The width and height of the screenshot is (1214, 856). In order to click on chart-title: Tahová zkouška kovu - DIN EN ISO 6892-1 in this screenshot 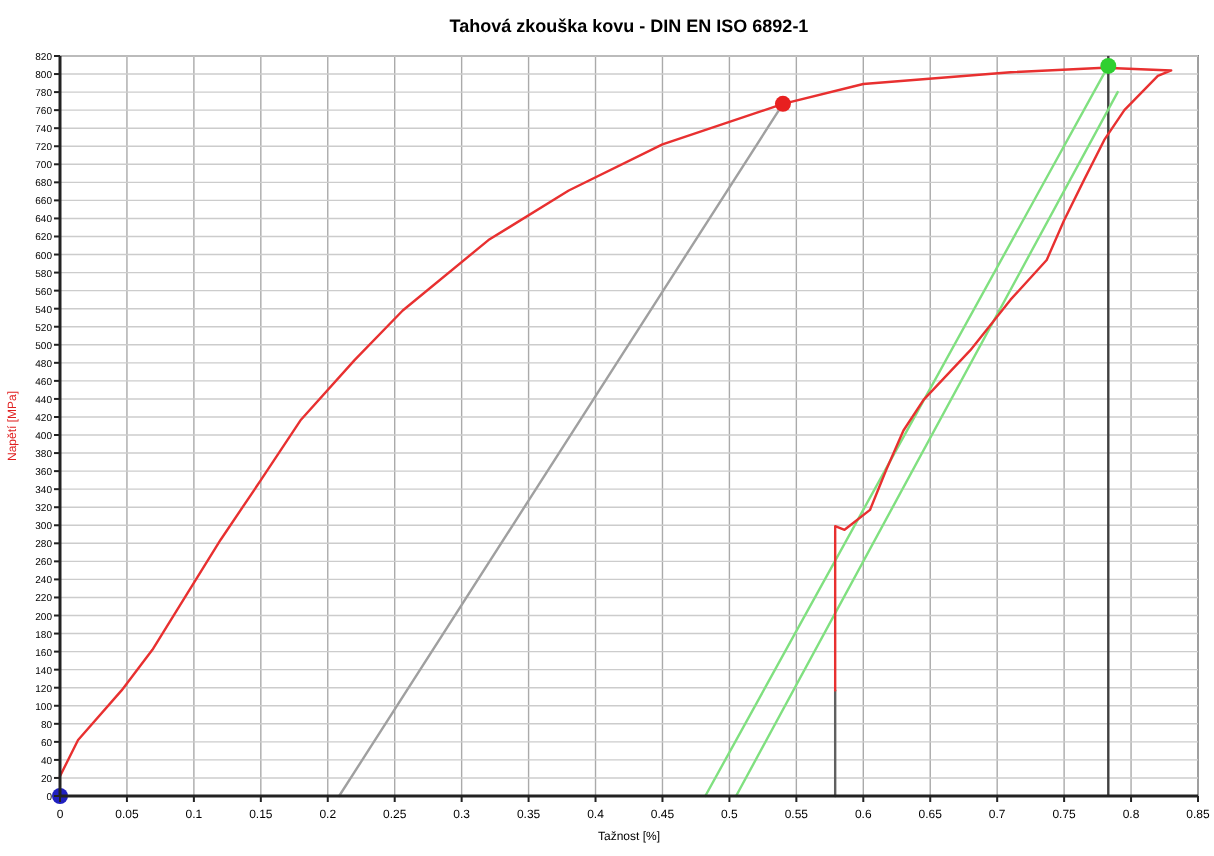, I will do `click(629, 26)`.